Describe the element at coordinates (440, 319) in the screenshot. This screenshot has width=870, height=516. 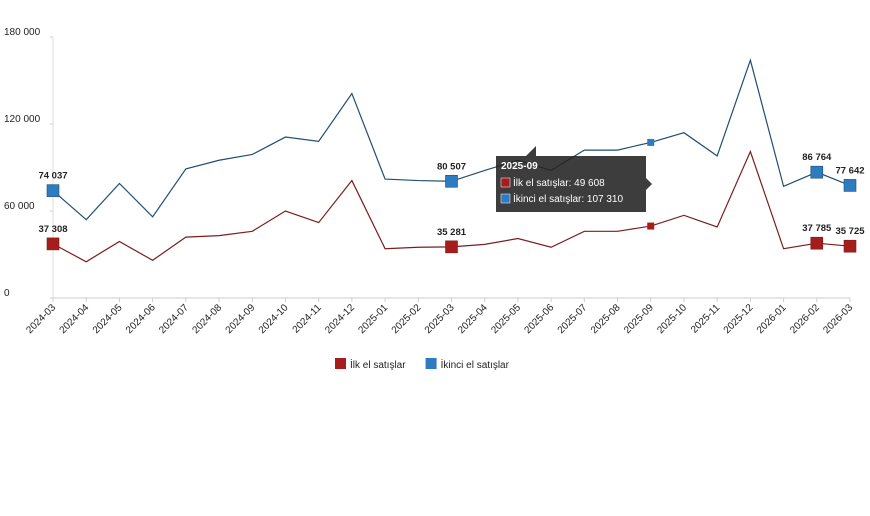
I see `x-tick-label: 2025-03` at that location.